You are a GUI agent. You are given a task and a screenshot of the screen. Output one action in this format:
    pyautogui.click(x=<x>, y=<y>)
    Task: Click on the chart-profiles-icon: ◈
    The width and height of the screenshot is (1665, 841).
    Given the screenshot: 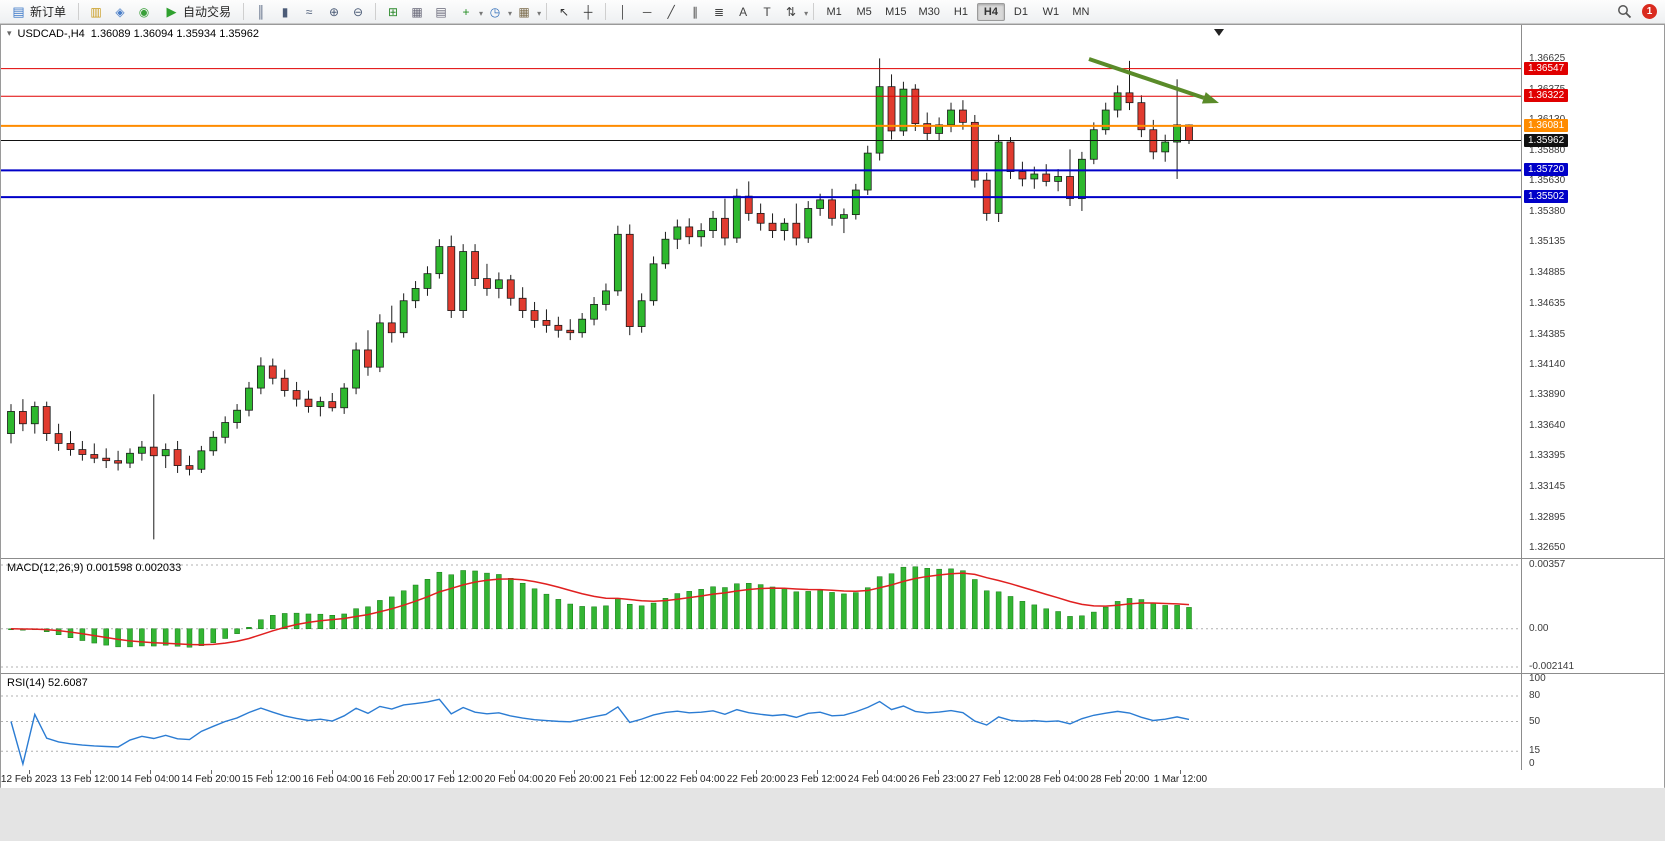 What is the action you would take?
    pyautogui.click(x=120, y=11)
    